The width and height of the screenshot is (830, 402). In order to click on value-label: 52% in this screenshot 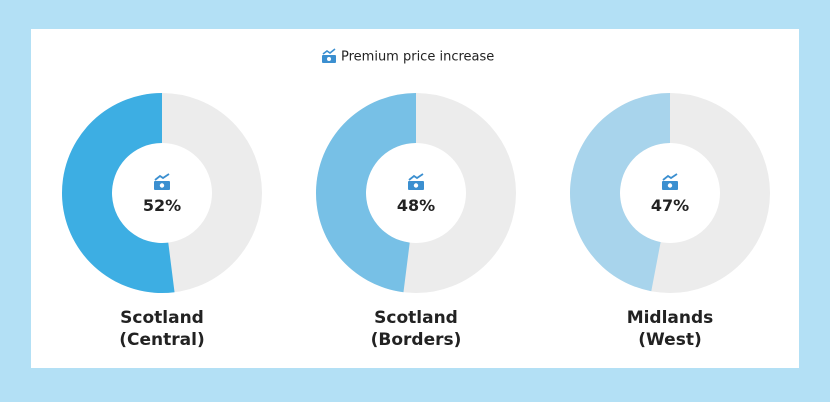, I will do `click(162, 205)`.